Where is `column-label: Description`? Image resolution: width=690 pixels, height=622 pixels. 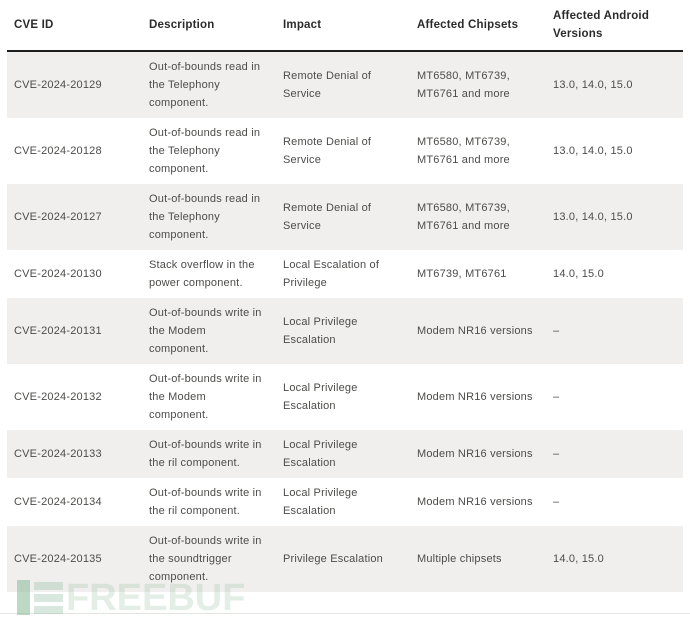
column-label: Description is located at coordinates (182, 25).